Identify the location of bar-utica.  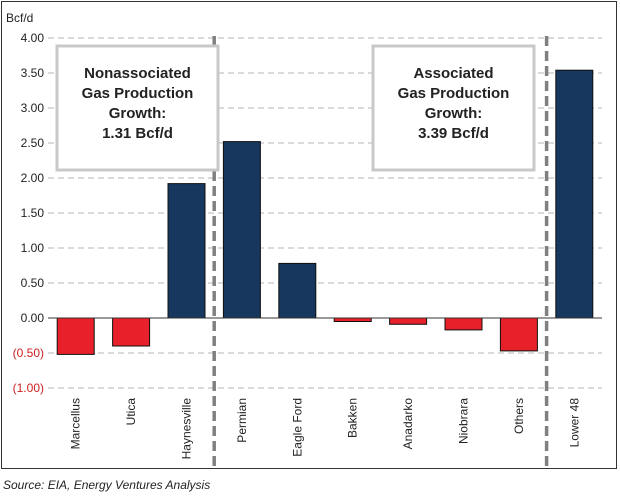
(131, 332).